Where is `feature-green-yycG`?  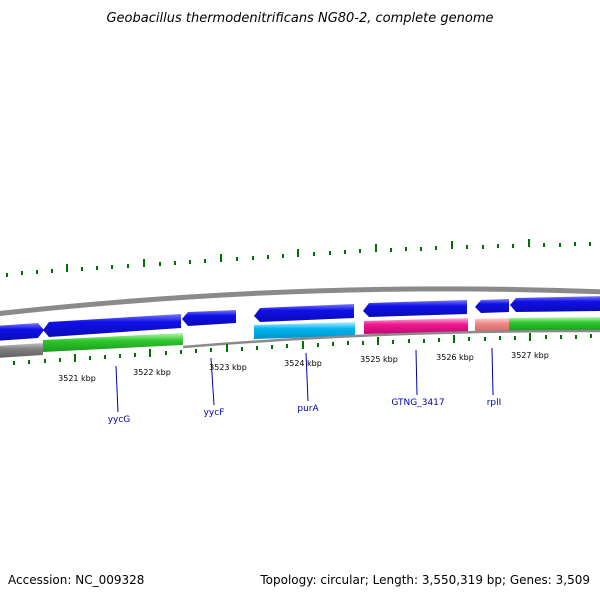
feature-green-yycG is located at coordinates (113, 342).